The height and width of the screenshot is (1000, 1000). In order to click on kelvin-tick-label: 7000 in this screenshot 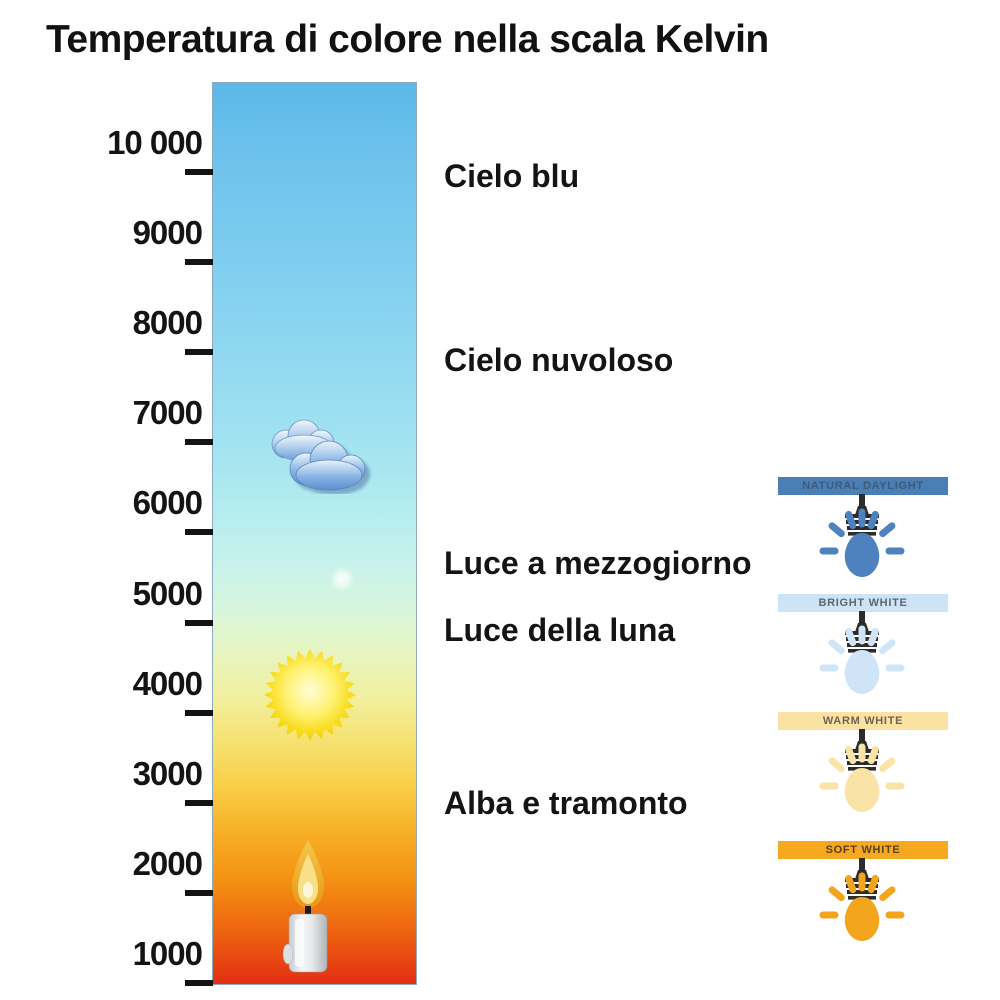, I will do `click(167, 413)`.